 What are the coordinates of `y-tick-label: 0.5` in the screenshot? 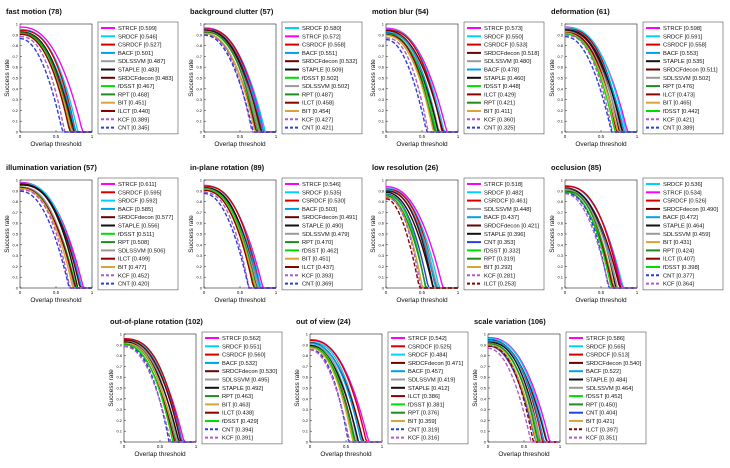 It's located at (560, 234).